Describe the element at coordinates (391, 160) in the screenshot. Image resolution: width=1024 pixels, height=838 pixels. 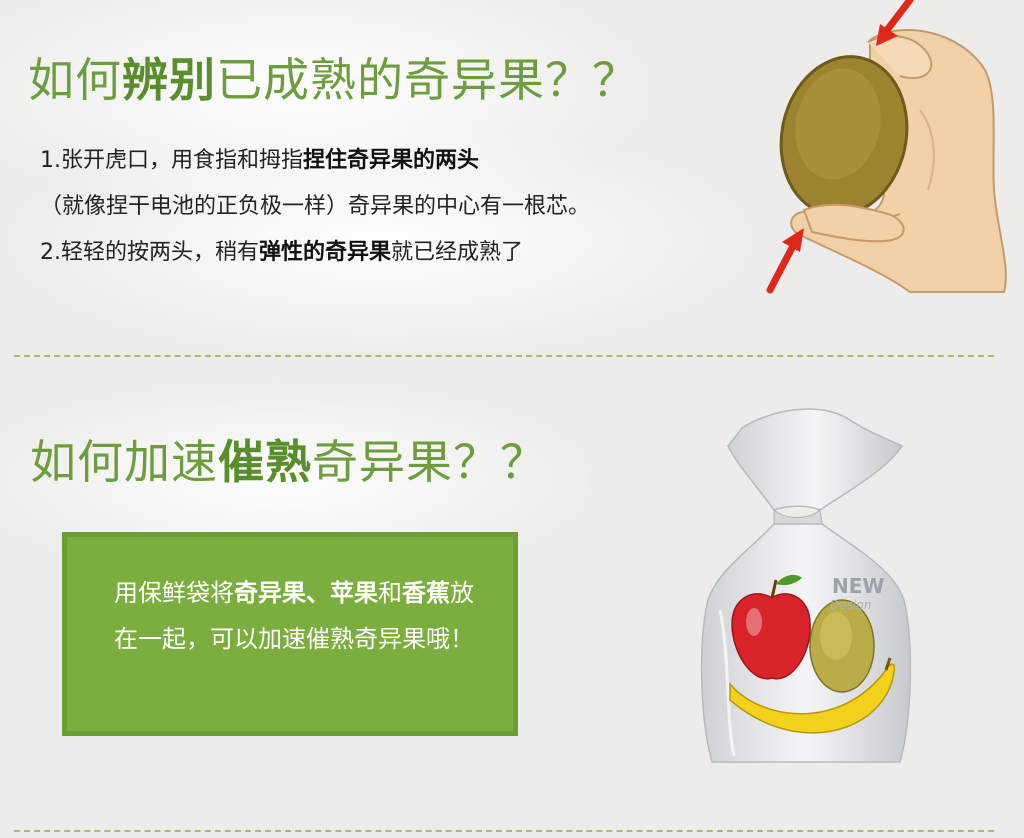
I see `step-1-bold: 捏住奇异果的两头` at that location.